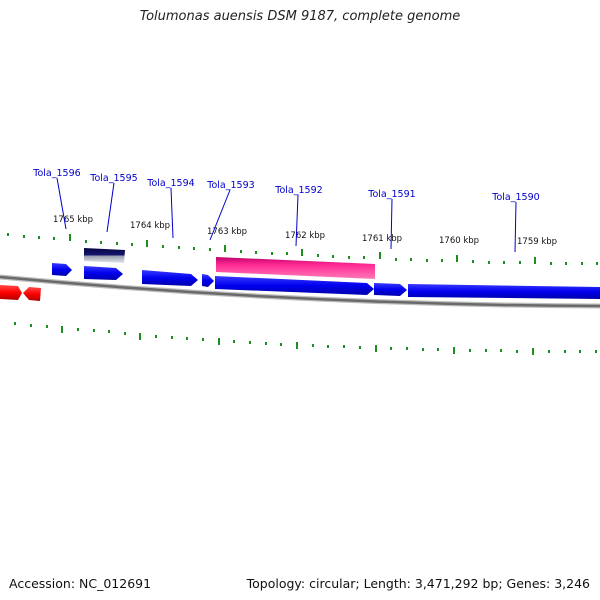  What do you see at coordinates (227, 232) in the screenshot?
I see `coordinate-label: 1763 kbp` at bounding box center [227, 232].